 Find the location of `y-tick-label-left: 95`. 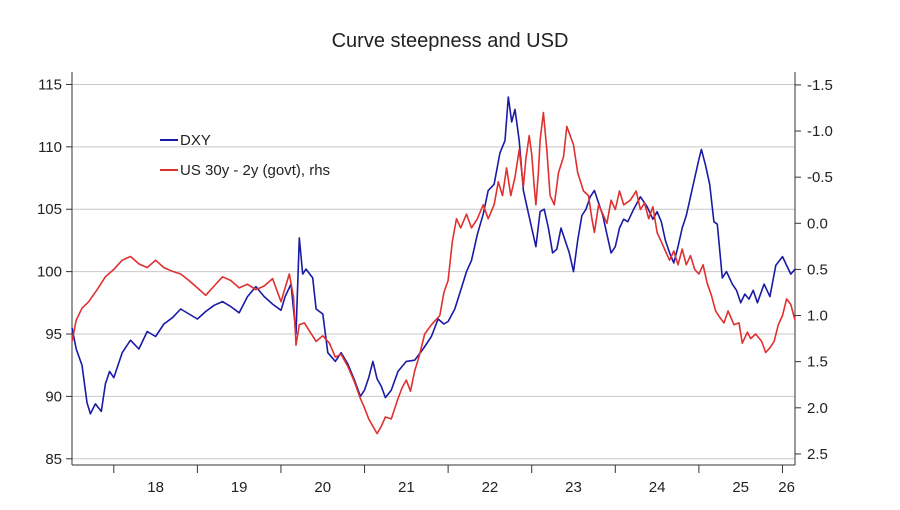

y-tick-label-left: 95 is located at coordinates (53, 334).